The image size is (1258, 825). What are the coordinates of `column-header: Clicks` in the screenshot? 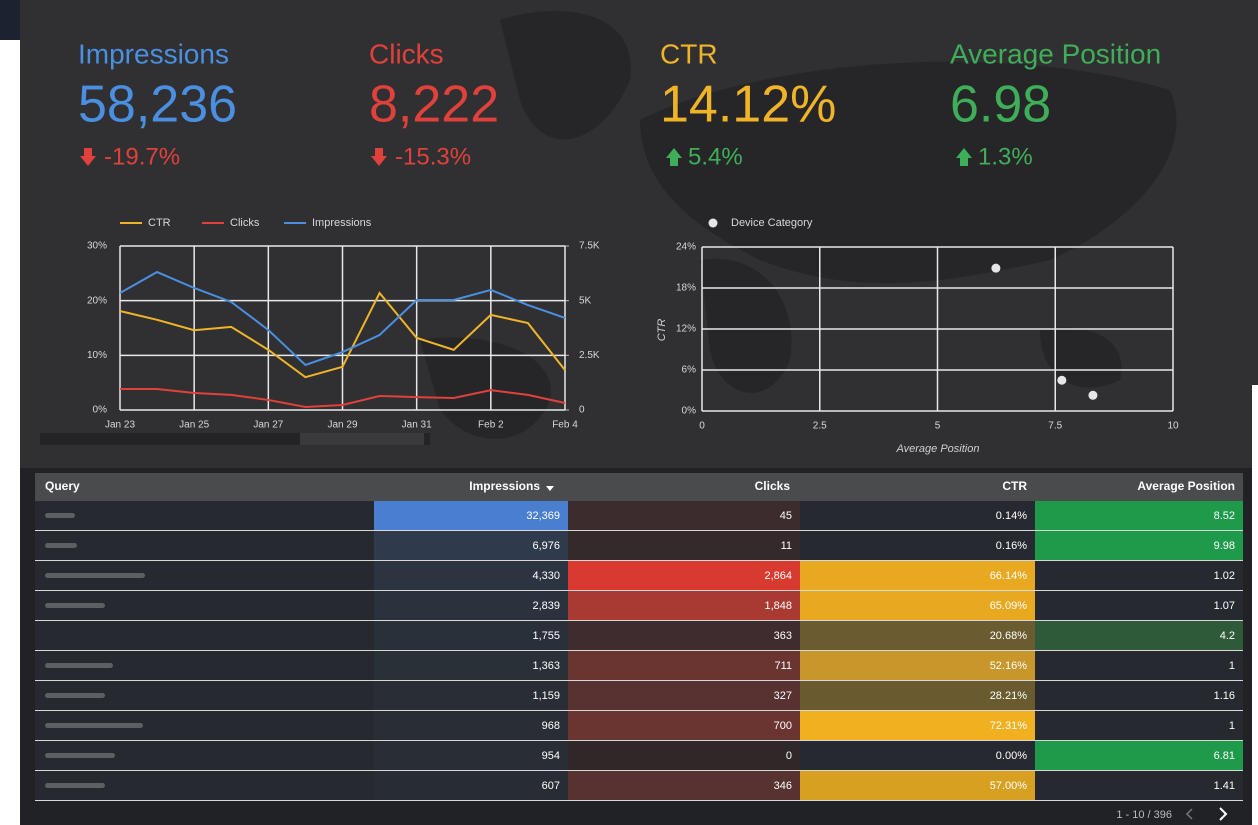 It's located at (773, 486).